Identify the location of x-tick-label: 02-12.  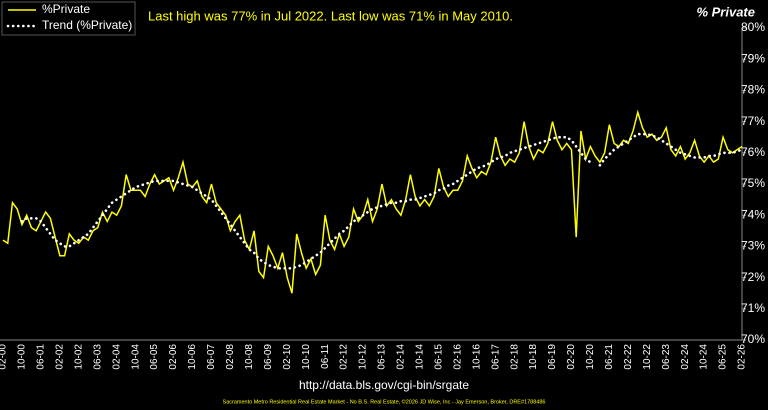
(344, 357).